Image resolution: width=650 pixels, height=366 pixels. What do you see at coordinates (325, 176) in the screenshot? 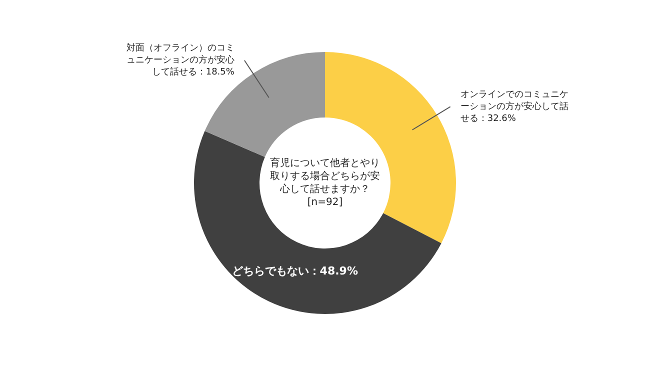
I see `text: 育児について他者とやり取りする場合どちらが安心して話せますか？` at bounding box center [325, 176].